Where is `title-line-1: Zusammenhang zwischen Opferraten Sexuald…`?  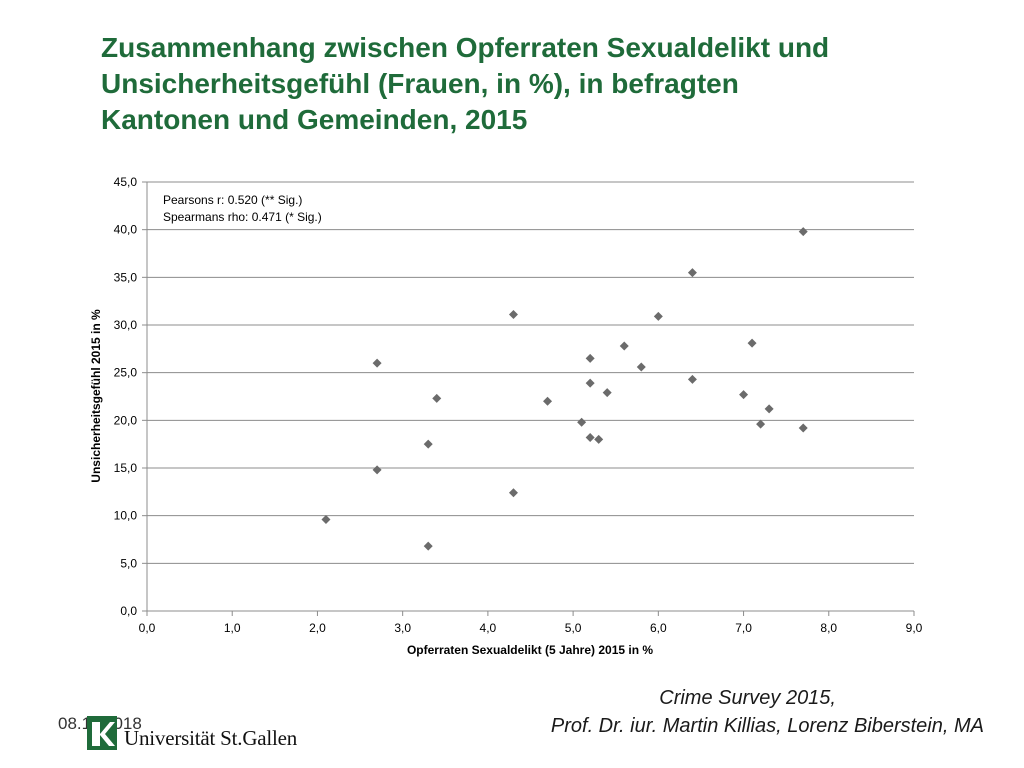 title-line-1: Zusammenhang zwischen Opferraten Sexuald… is located at coordinates (465, 47).